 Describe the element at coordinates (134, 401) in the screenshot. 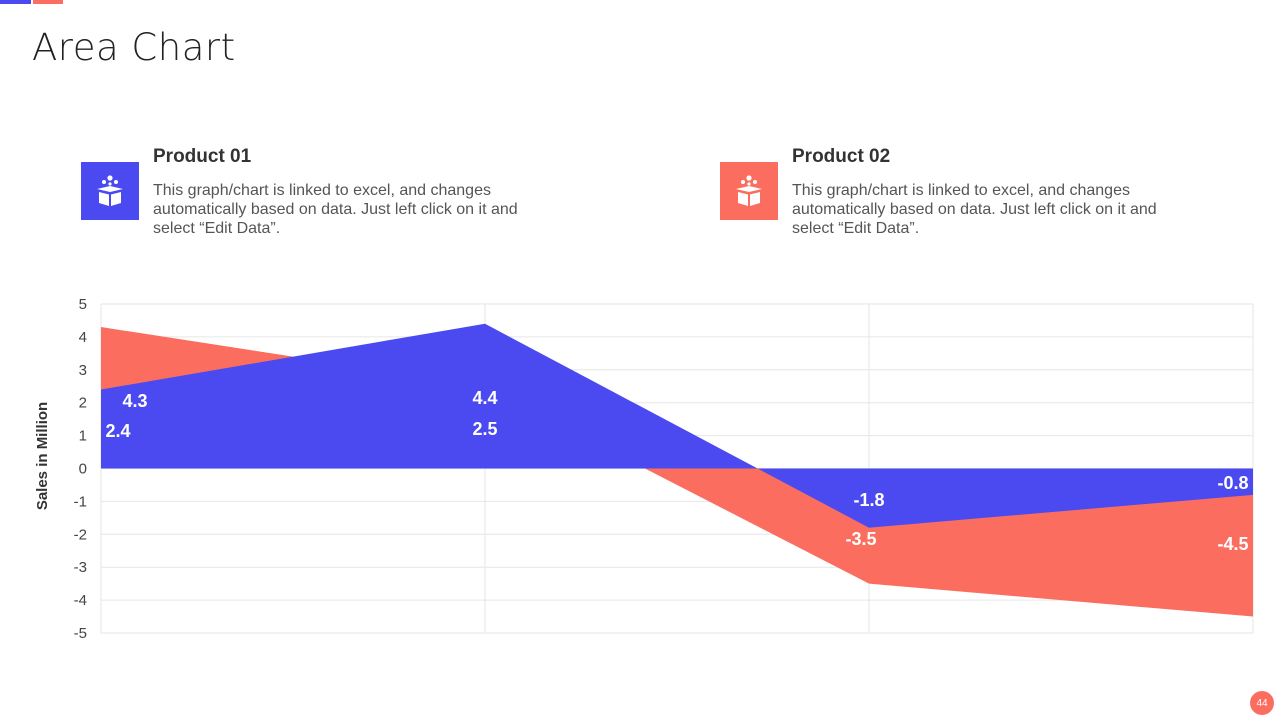

I see `data-label: 4.3` at that location.